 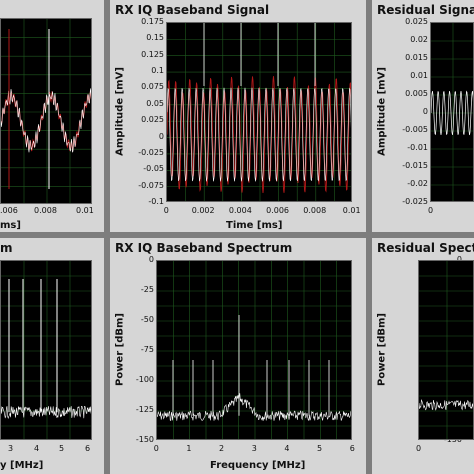 I want to click on y-tick: 0.15, so click(x=155, y=38).